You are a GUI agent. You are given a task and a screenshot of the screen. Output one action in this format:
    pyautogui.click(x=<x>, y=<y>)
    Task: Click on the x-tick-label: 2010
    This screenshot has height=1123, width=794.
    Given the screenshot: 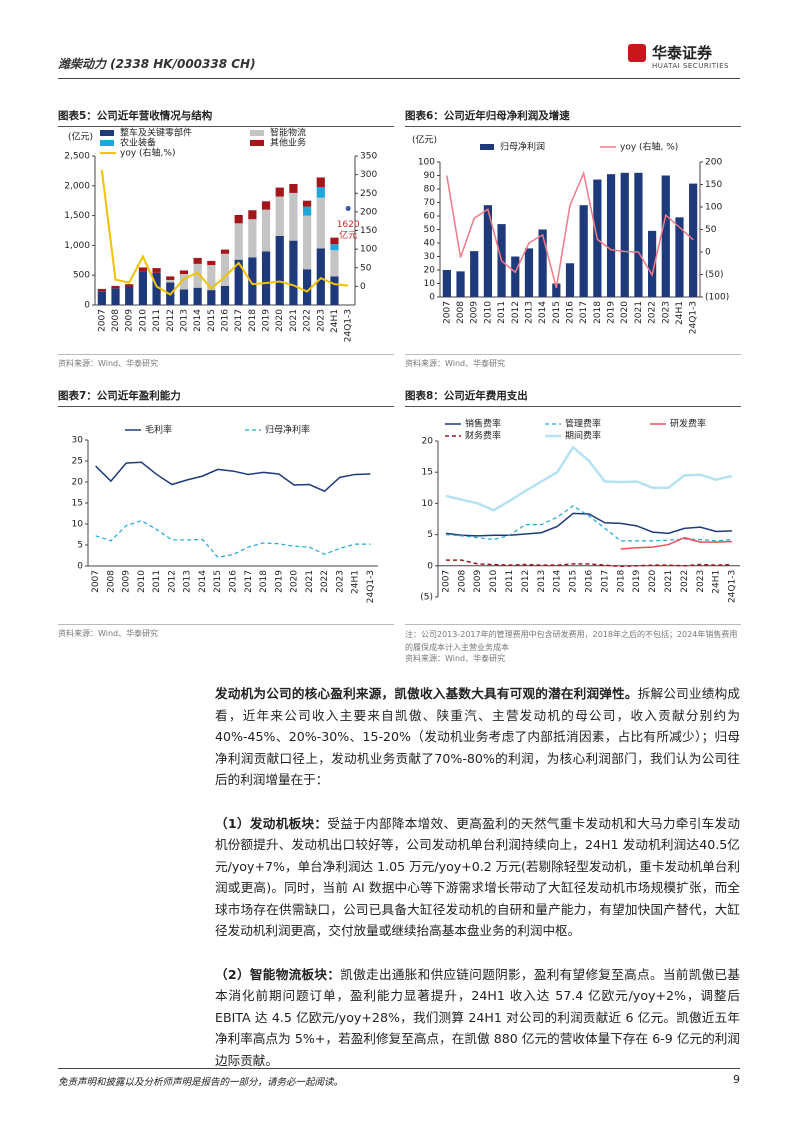 What is the action you would take?
    pyautogui.click(x=494, y=581)
    